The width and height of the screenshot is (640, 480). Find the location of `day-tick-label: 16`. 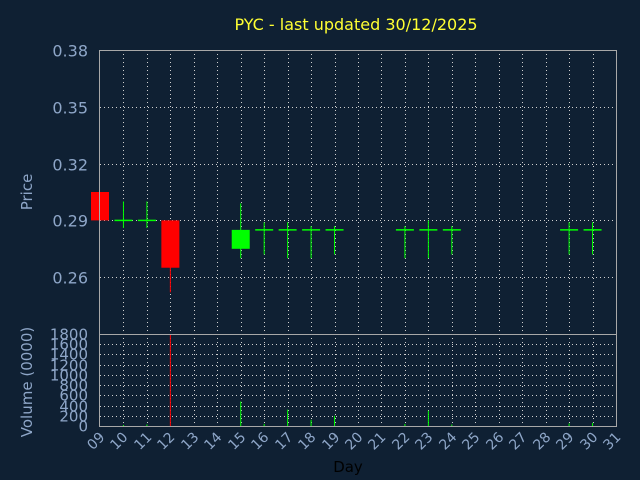

day-tick-label: 16 is located at coordinates (260, 441).